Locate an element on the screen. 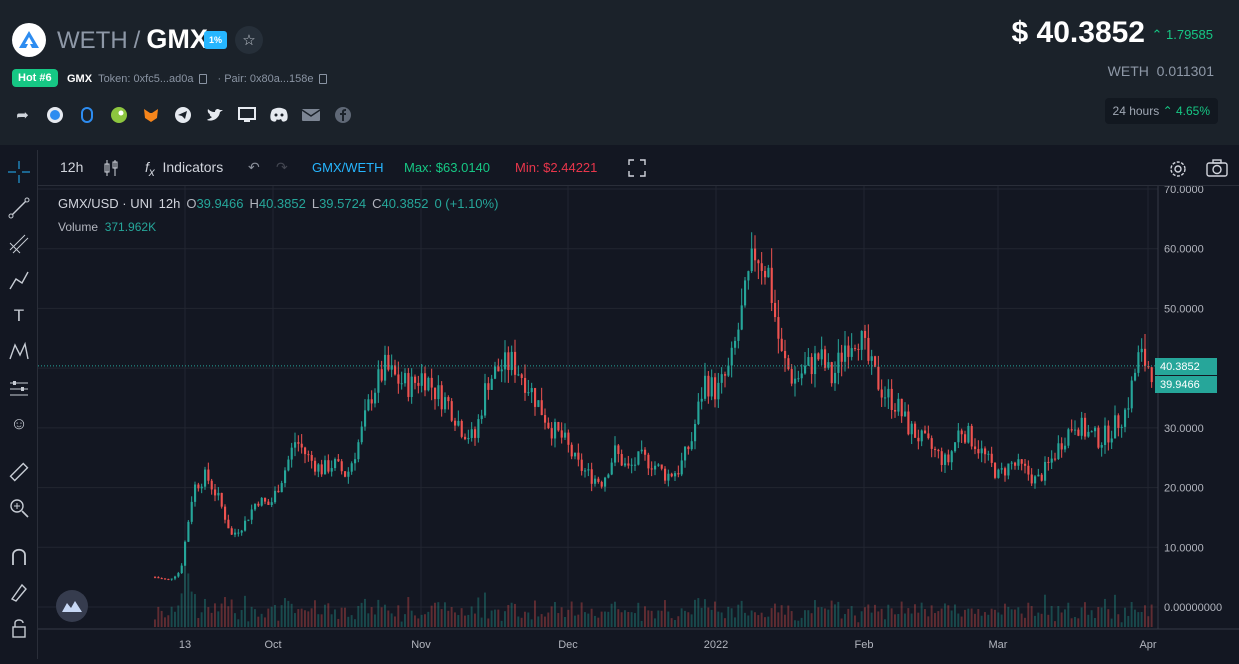  prediction-icon is located at coordinates (19, 388).